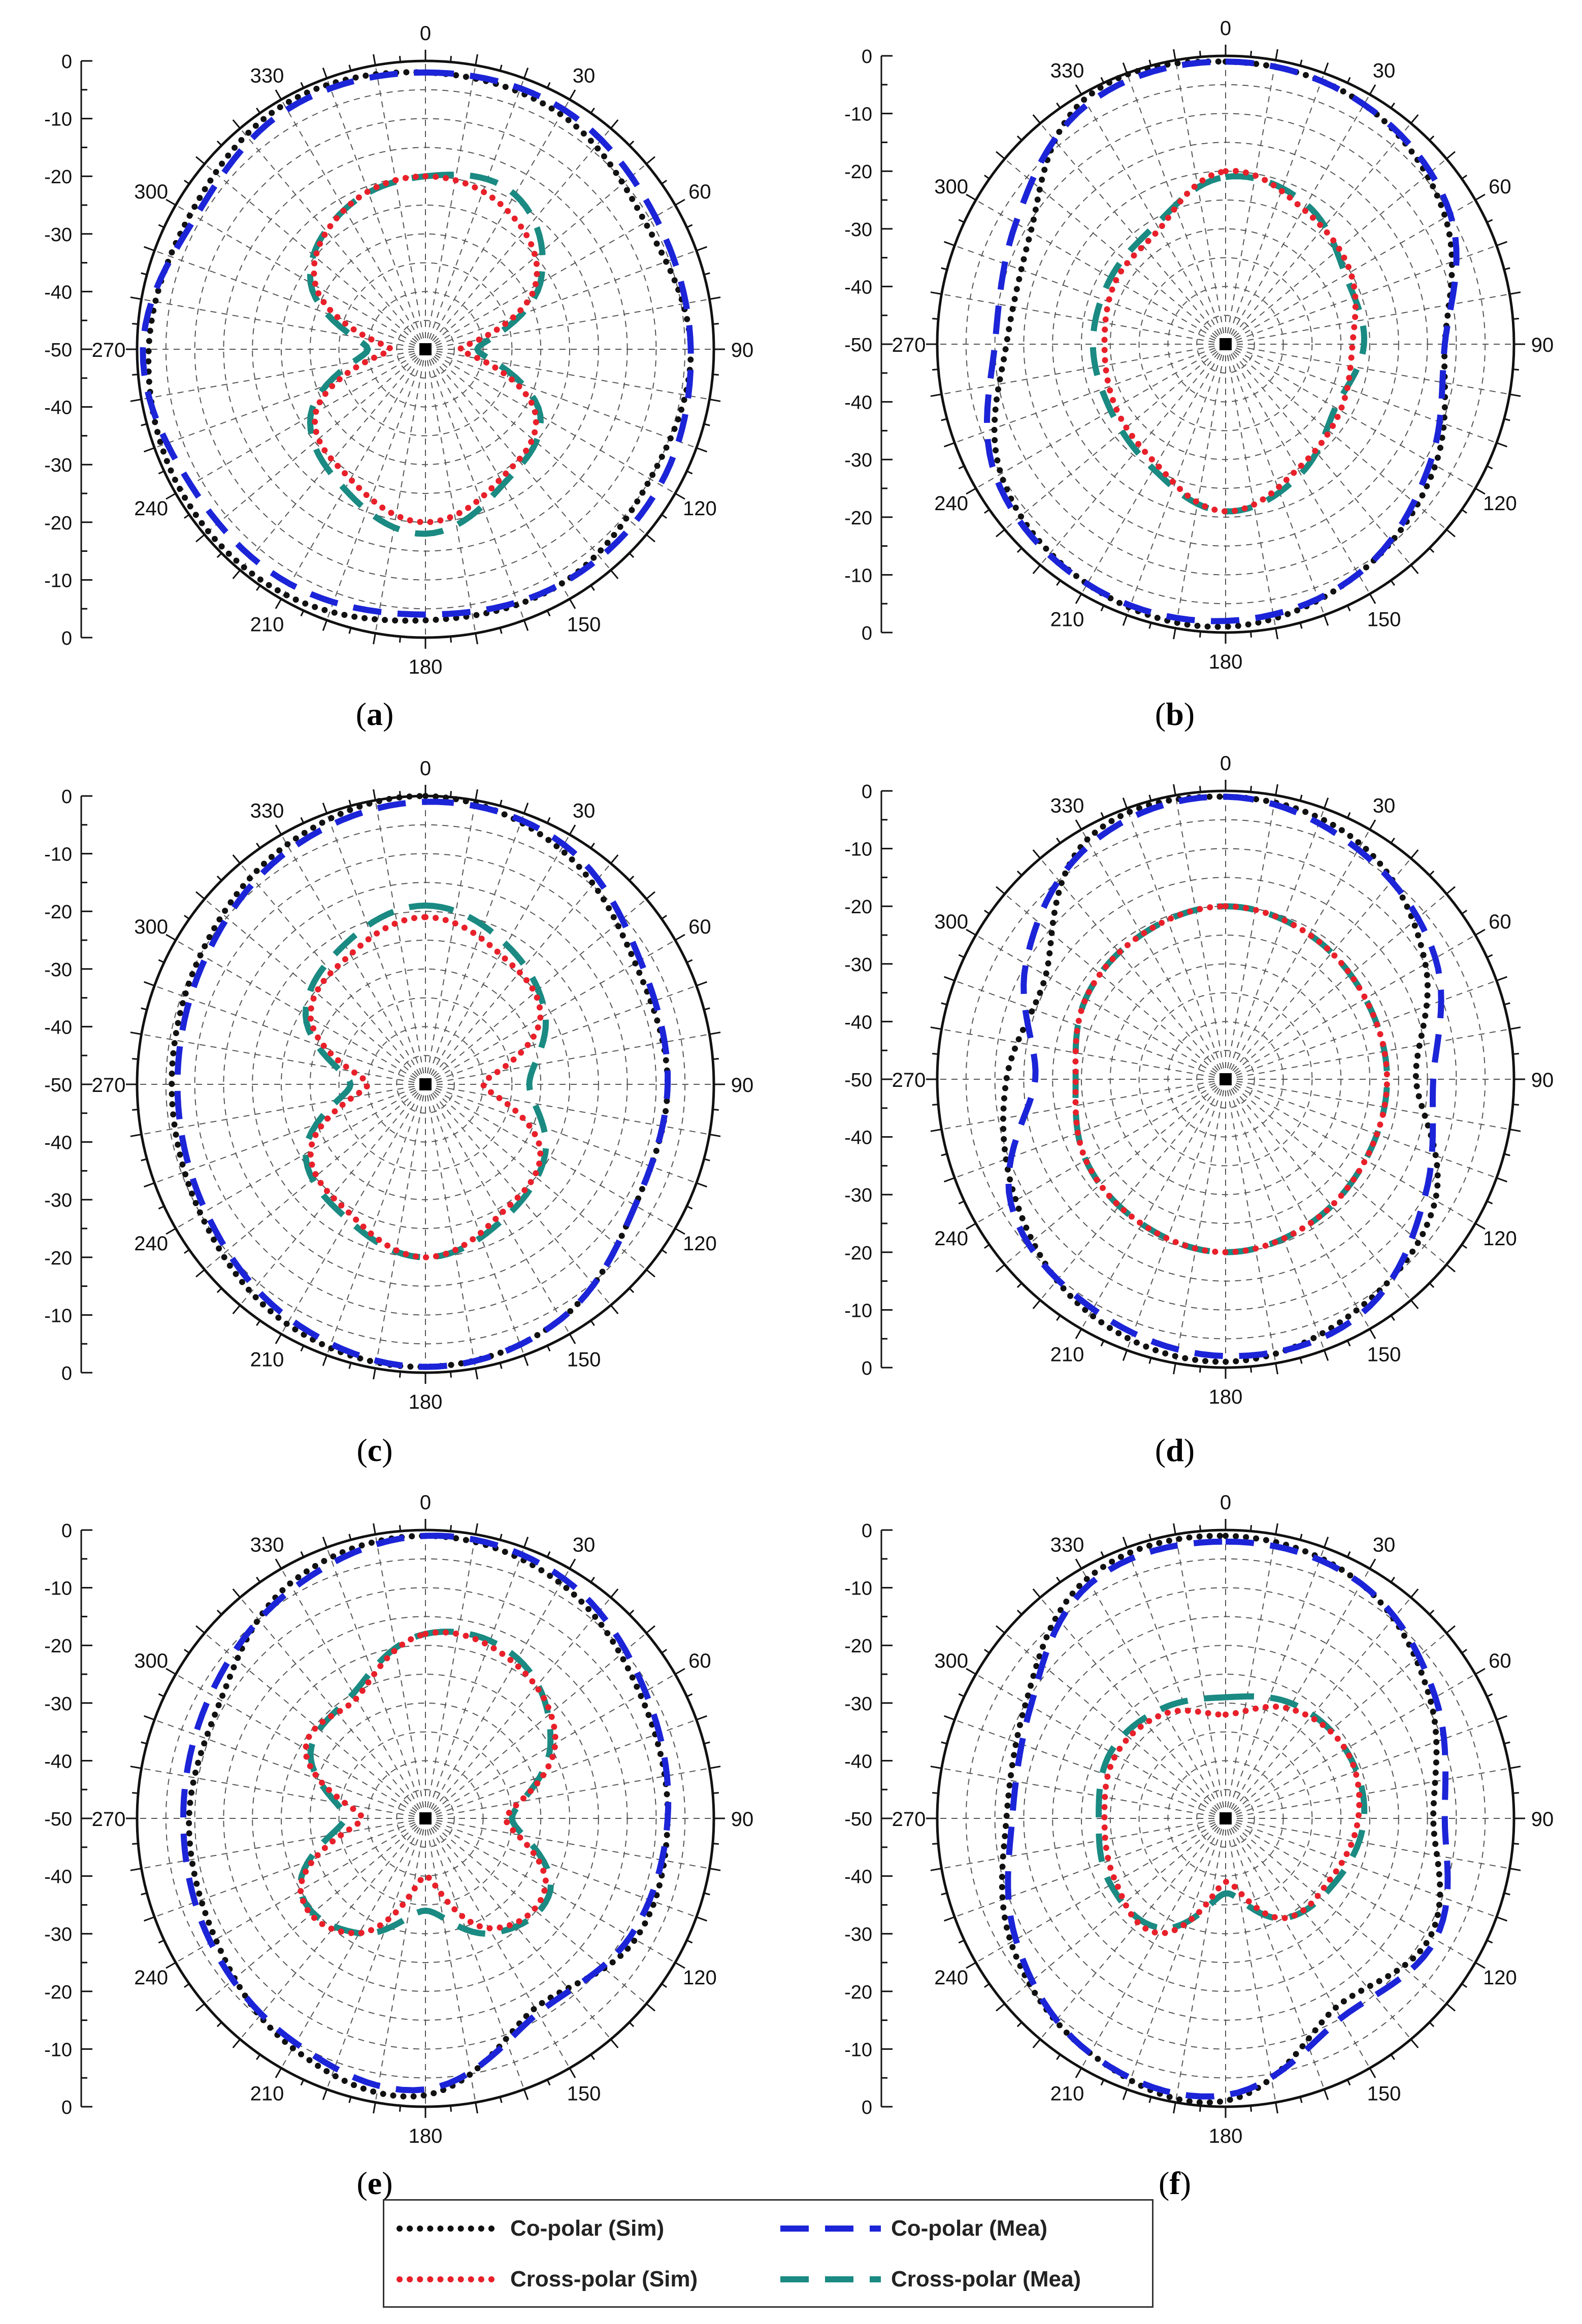 Image resolution: width=1582 pixels, height=2324 pixels. I want to click on series-co-mea-curve, so click(1221, 341).